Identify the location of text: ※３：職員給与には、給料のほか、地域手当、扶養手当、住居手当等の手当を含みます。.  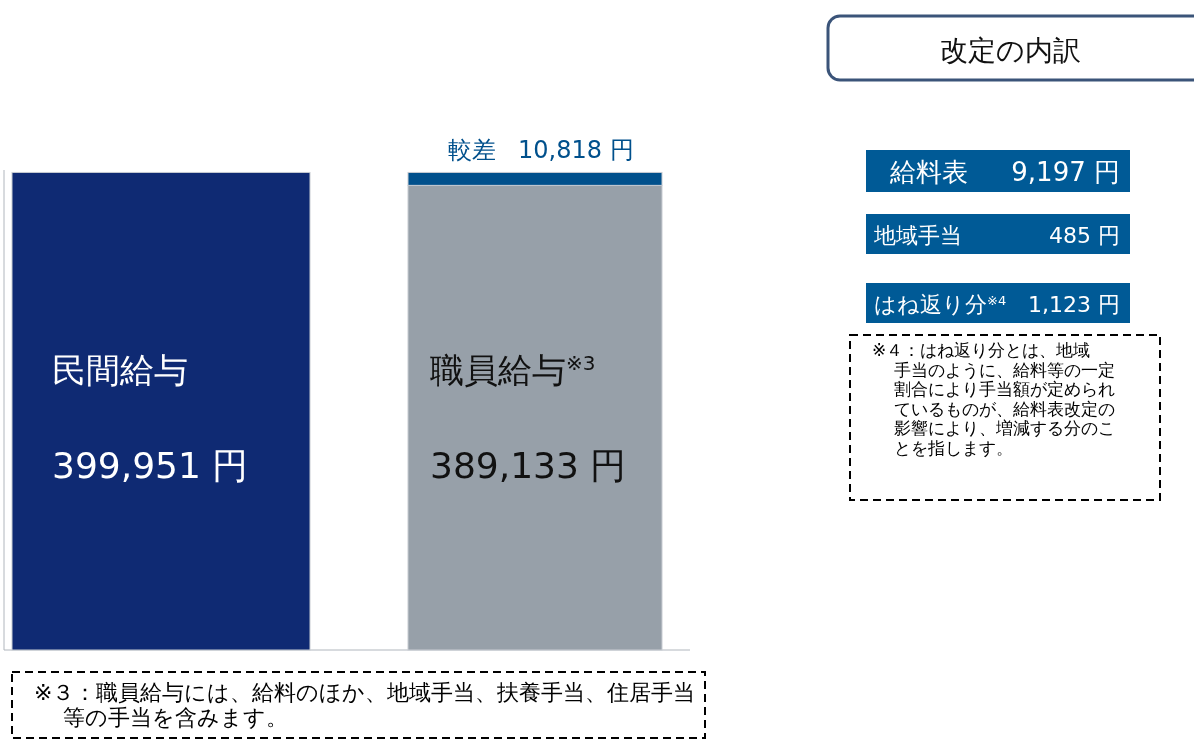
(365, 704).